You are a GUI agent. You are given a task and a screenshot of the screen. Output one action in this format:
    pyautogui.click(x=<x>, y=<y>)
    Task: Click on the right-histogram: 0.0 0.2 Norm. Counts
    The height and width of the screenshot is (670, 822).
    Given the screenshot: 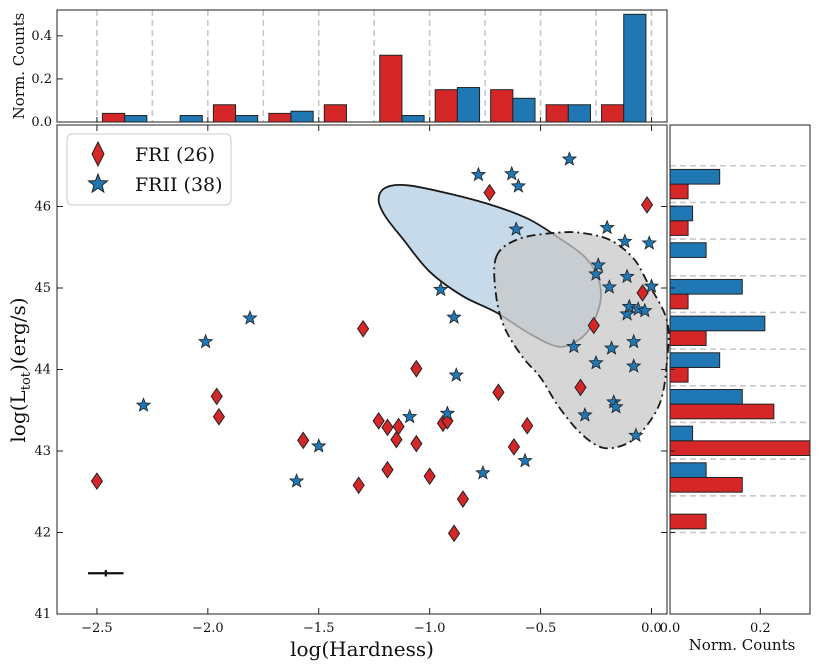 What is the action you would take?
    pyautogui.click(x=735, y=389)
    